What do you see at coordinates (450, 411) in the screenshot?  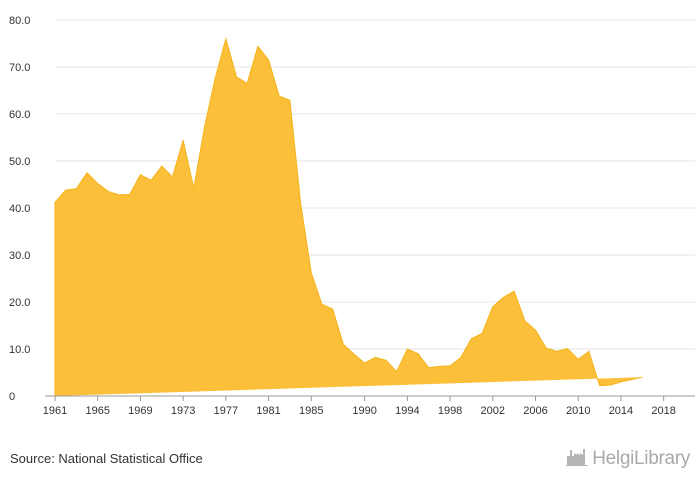 I see `x-tick-label: 1998` at bounding box center [450, 411].